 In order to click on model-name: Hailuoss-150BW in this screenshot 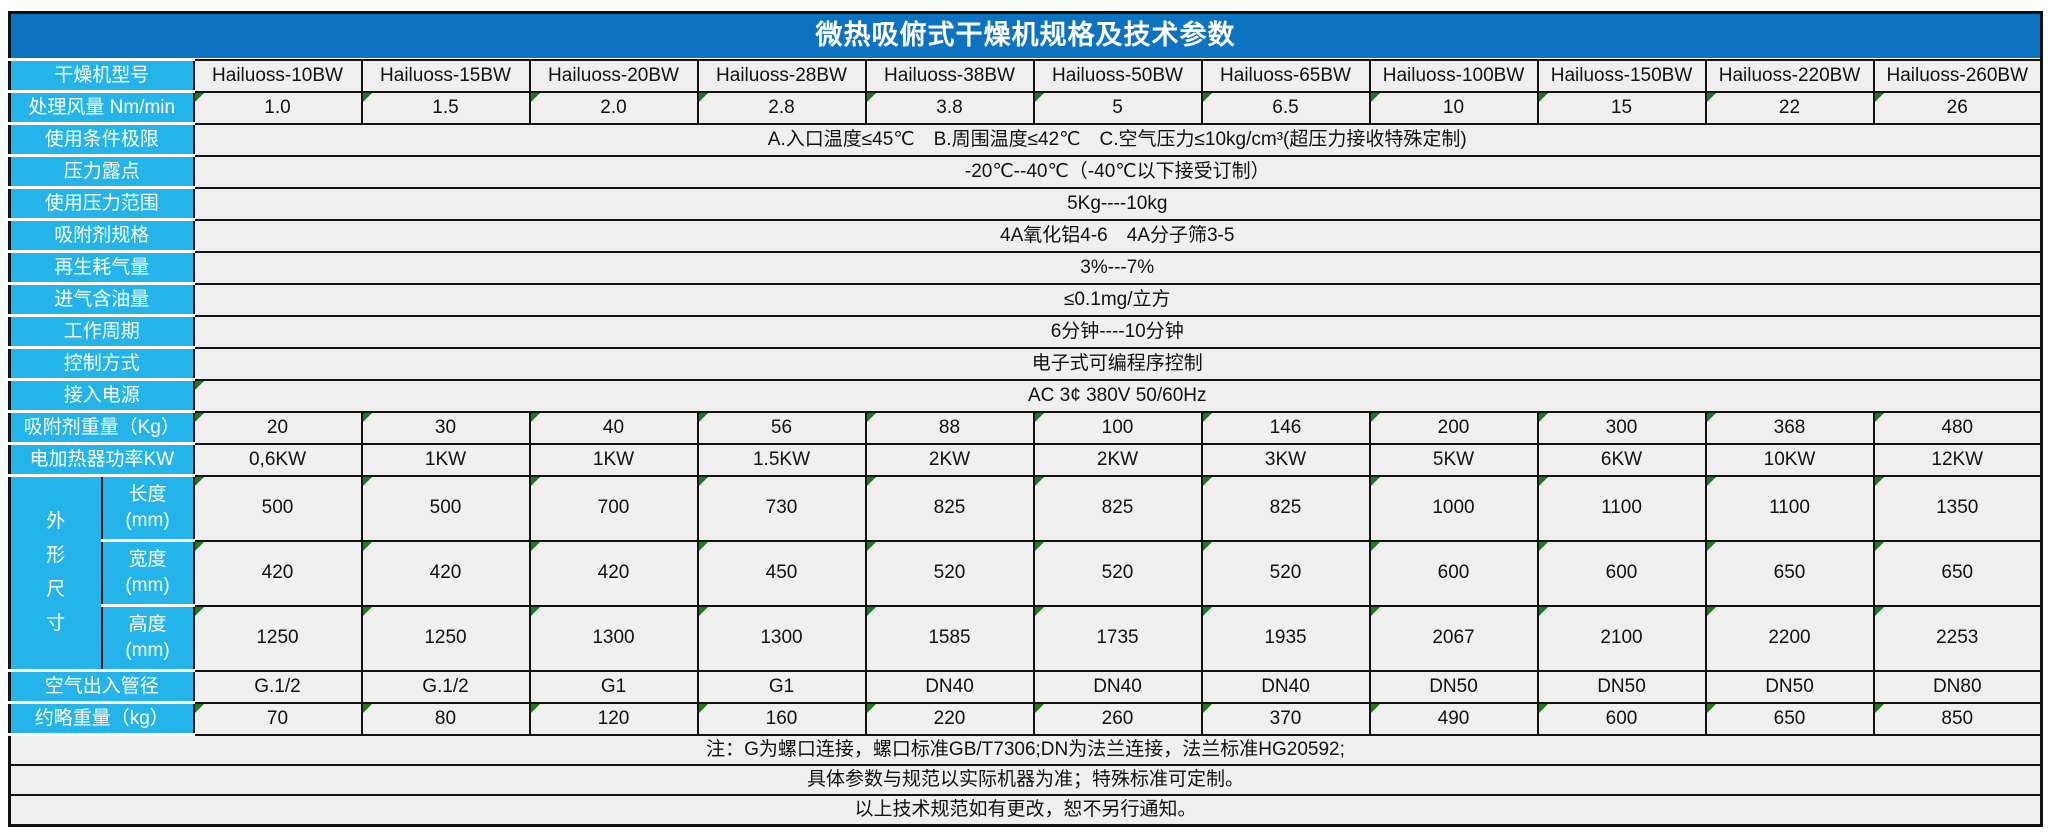, I will do `click(1621, 75)`.